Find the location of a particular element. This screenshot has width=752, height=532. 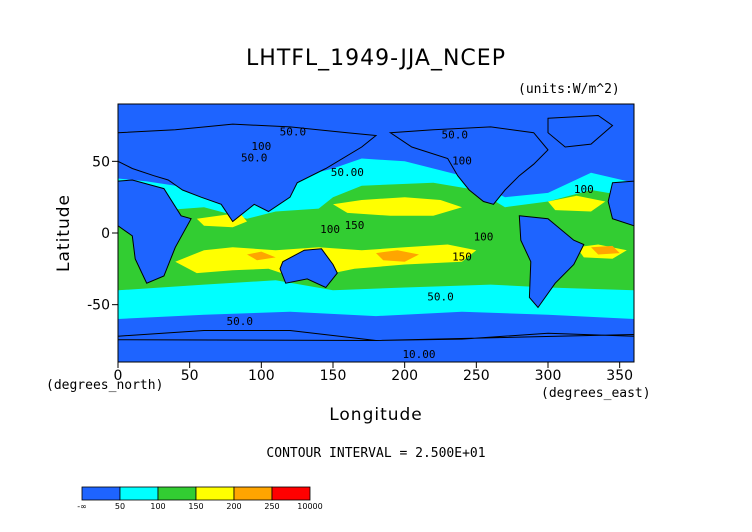

colorbar: -∞ 50 100 150 200 250 10000 is located at coordinates (200, 498).